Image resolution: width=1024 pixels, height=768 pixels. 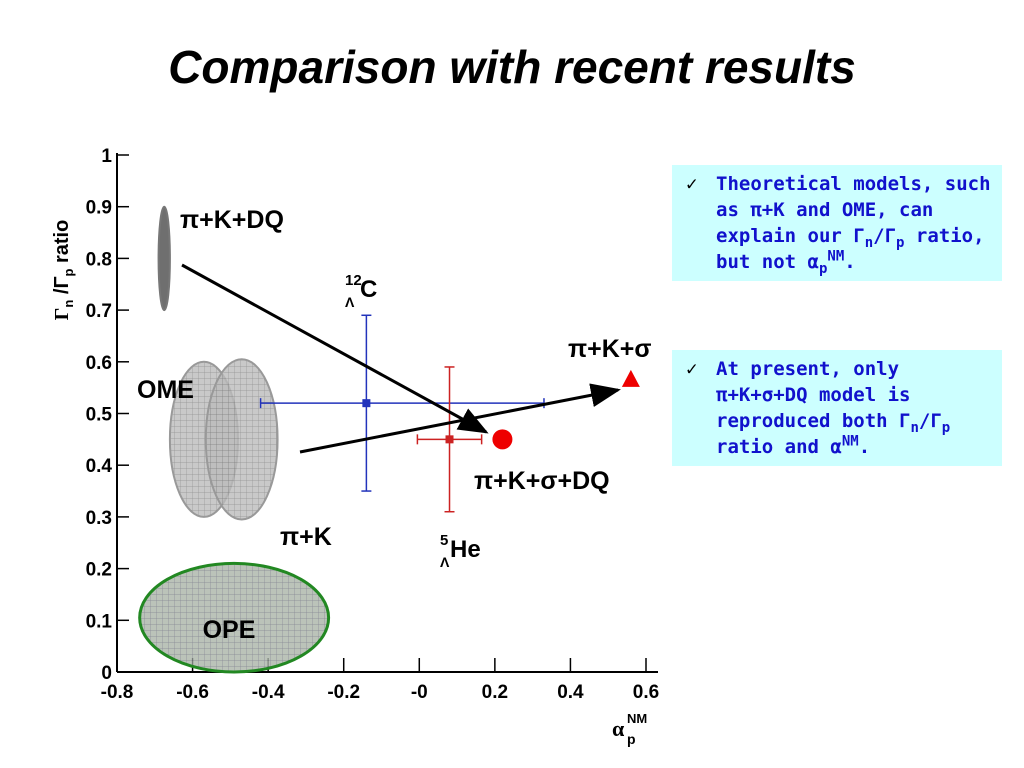 What do you see at coordinates (106, 673) in the screenshot?
I see `y-tick-label: 0` at bounding box center [106, 673].